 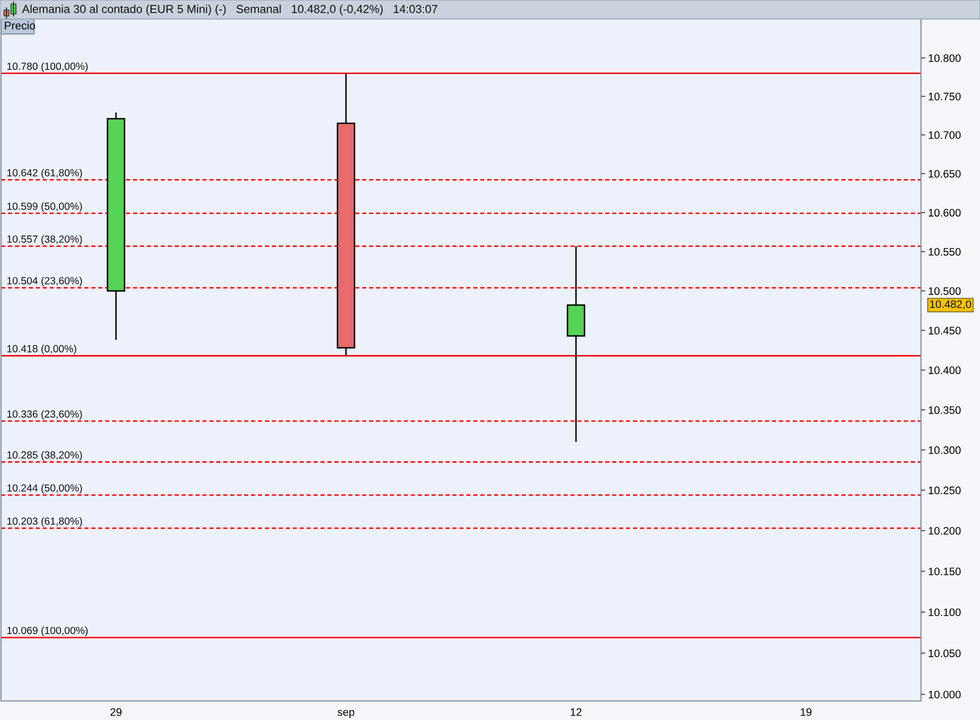 What do you see at coordinates (944, 58) in the screenshot?
I see `y-tick-label: 10.800` at bounding box center [944, 58].